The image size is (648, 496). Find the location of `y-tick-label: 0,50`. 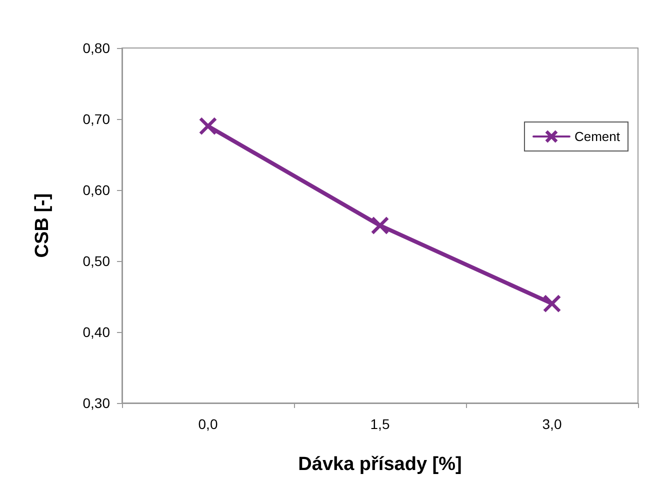

y-tick-label: 0,50 is located at coordinates (96, 261).